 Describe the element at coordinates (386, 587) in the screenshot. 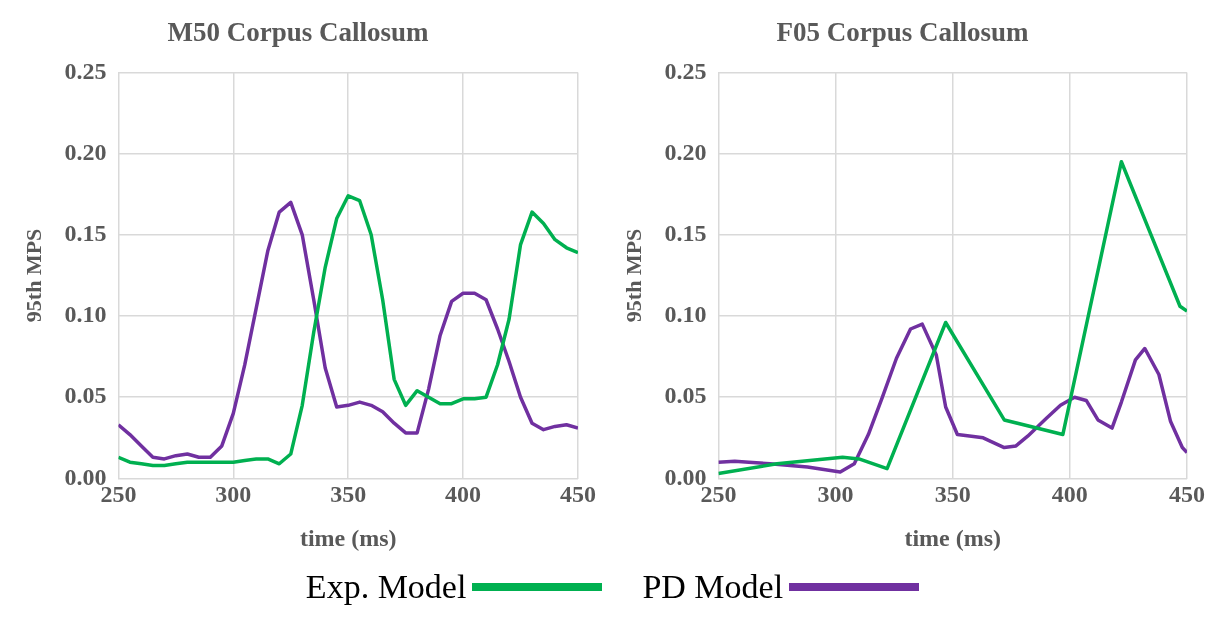

I see `legend-label: Exp. Model` at that location.